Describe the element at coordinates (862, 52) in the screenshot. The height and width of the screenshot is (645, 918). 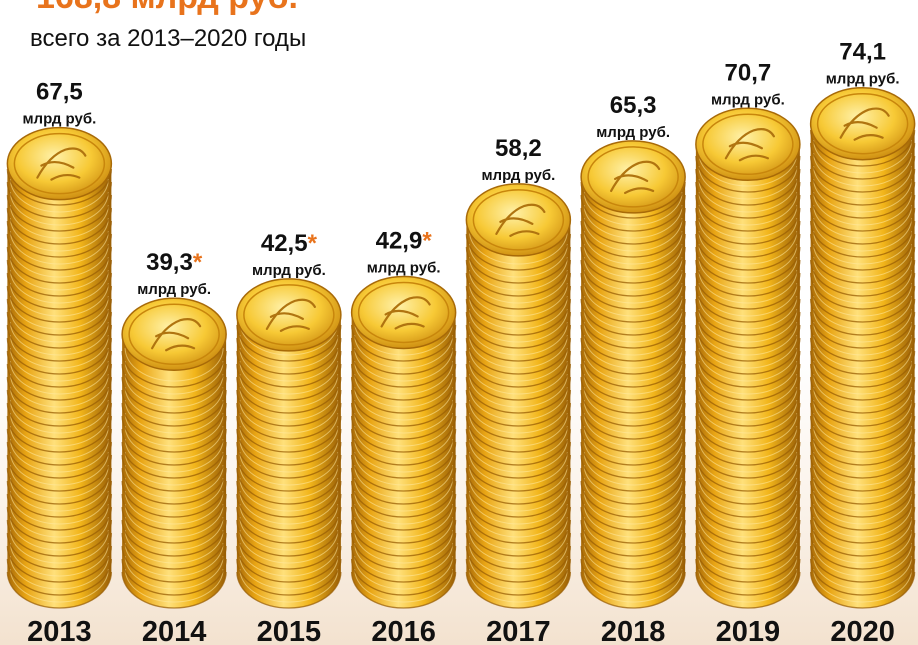
I see `value-label-2020: 74,1` at that location.